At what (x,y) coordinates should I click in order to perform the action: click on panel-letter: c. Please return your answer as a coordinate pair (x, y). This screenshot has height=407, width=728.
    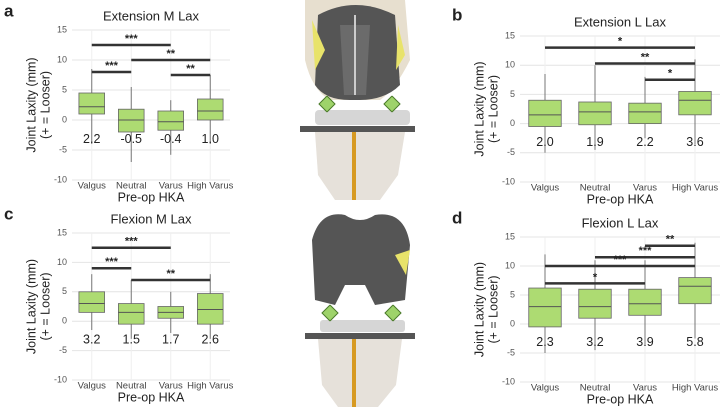
    Looking at the image, I should click on (8, 213).